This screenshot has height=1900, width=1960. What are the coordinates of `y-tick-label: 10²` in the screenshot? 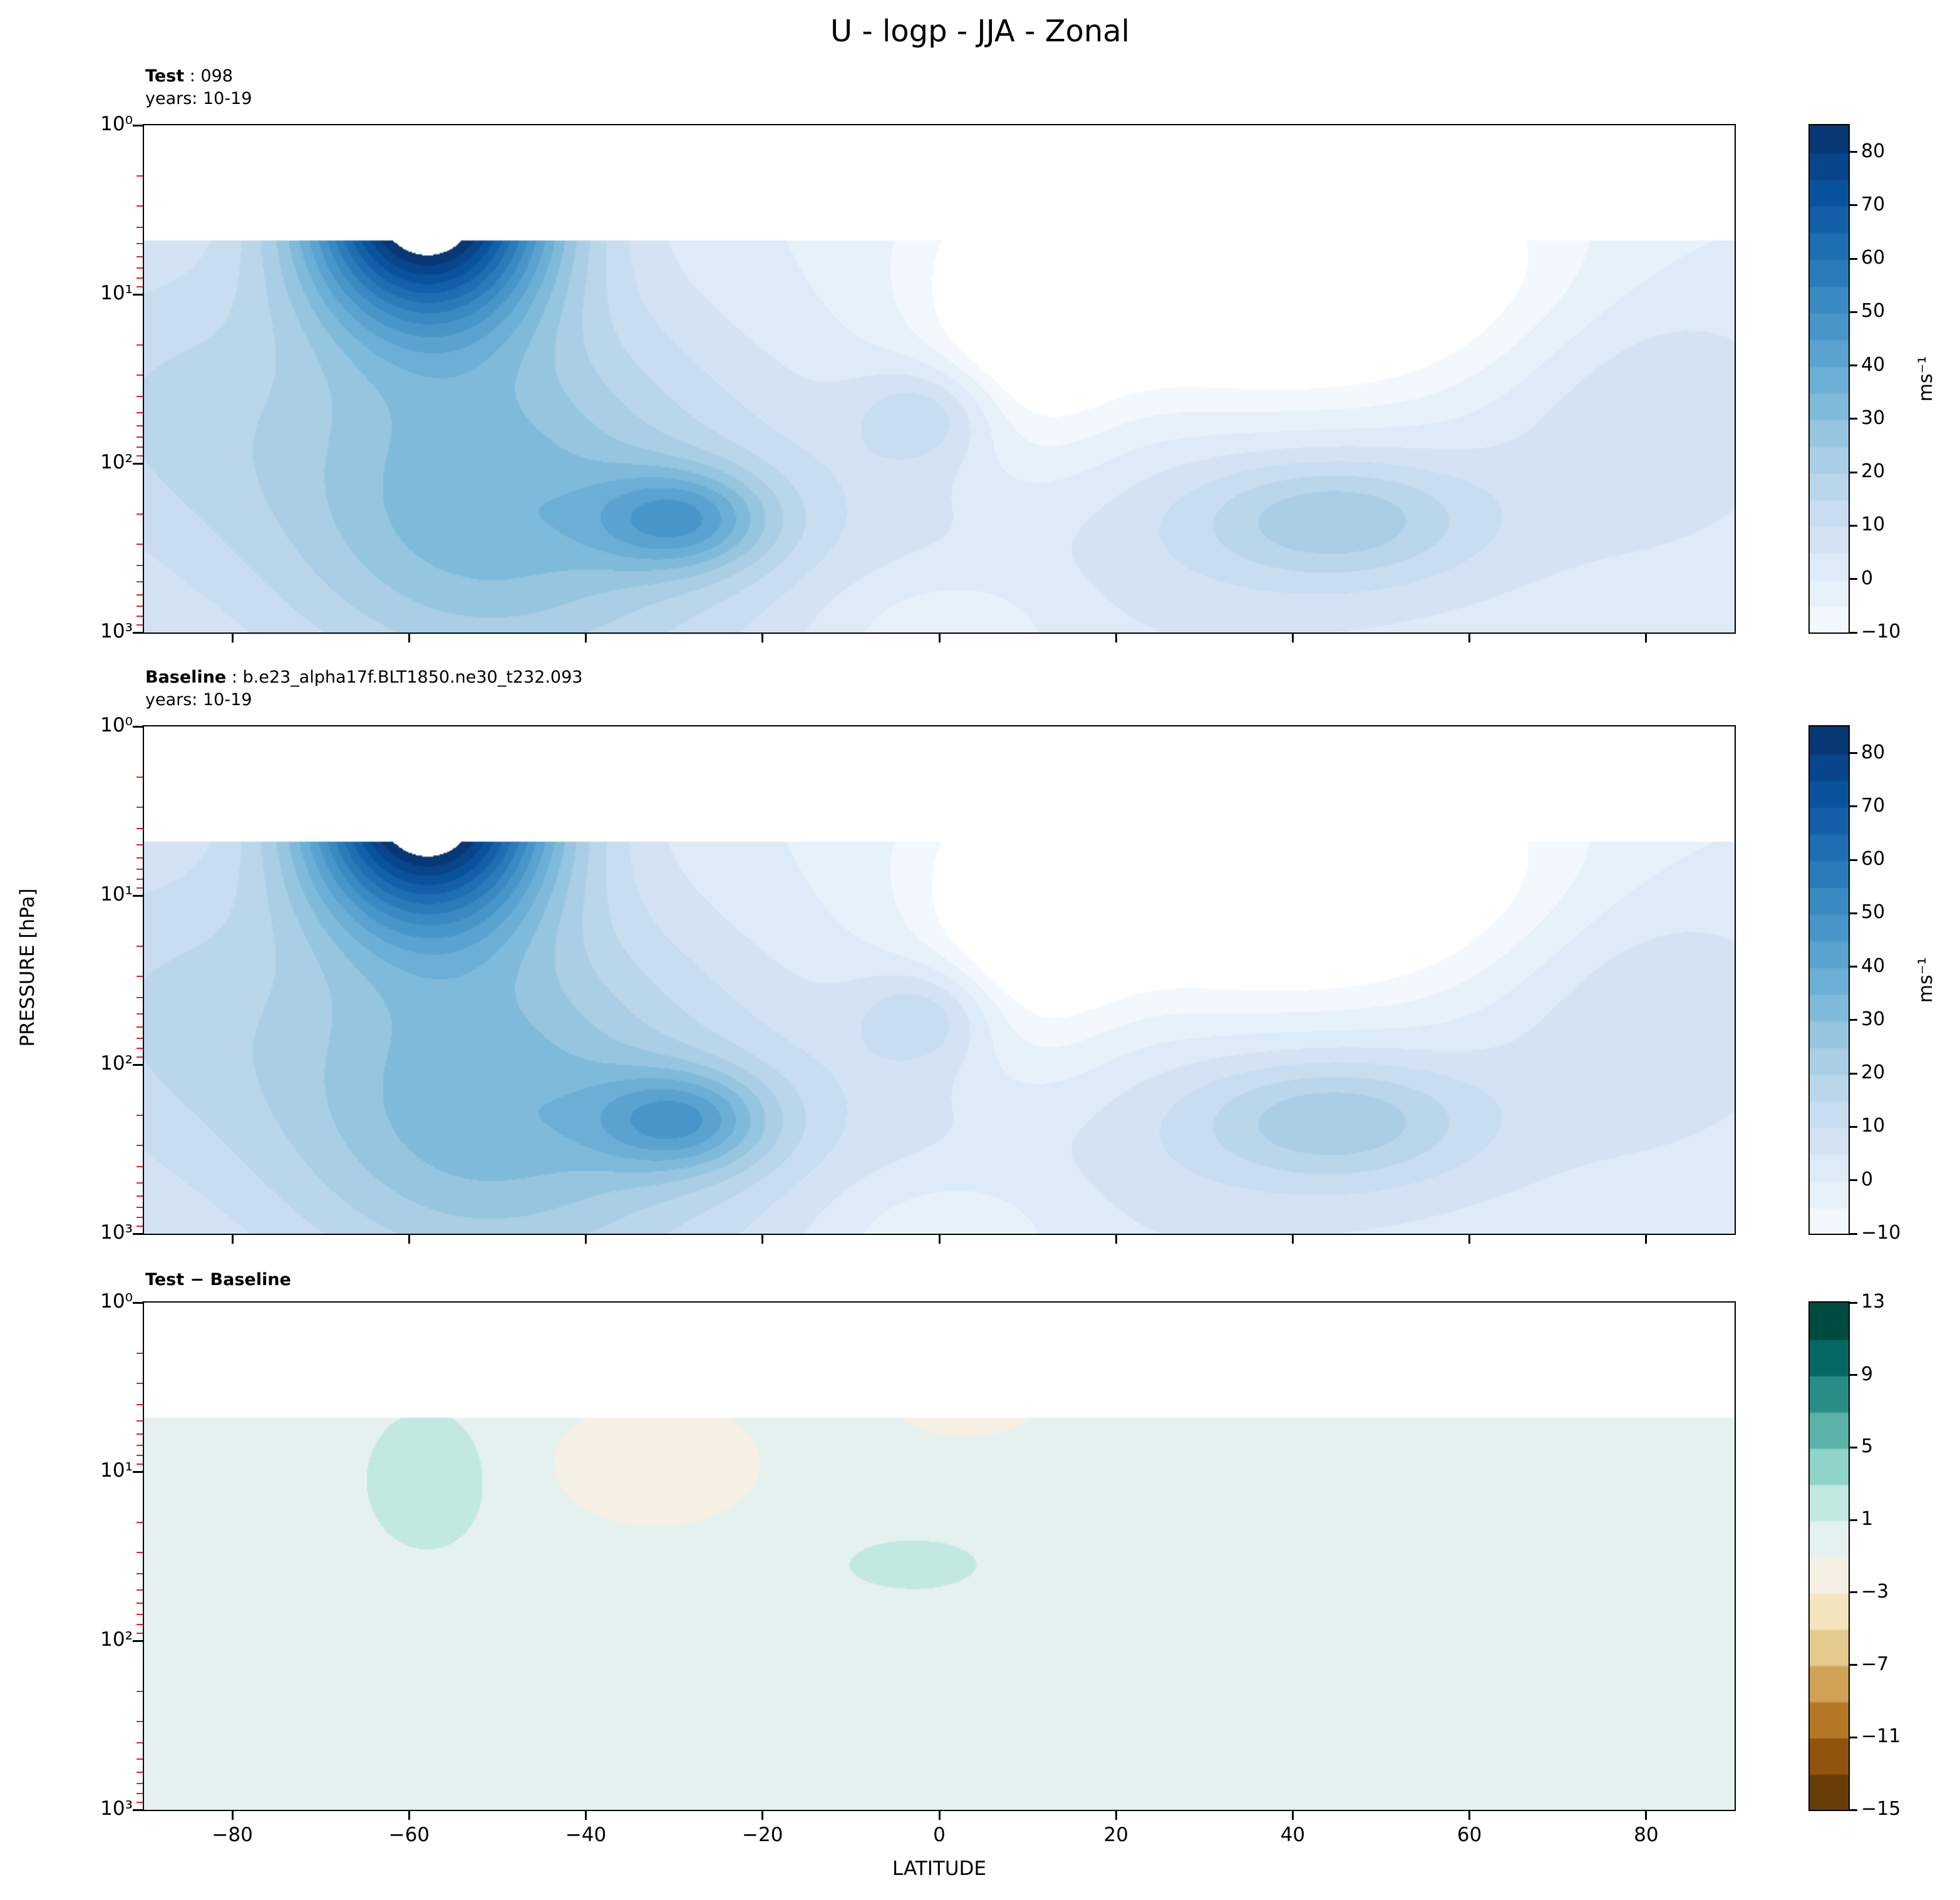 It's located at (116, 1639).